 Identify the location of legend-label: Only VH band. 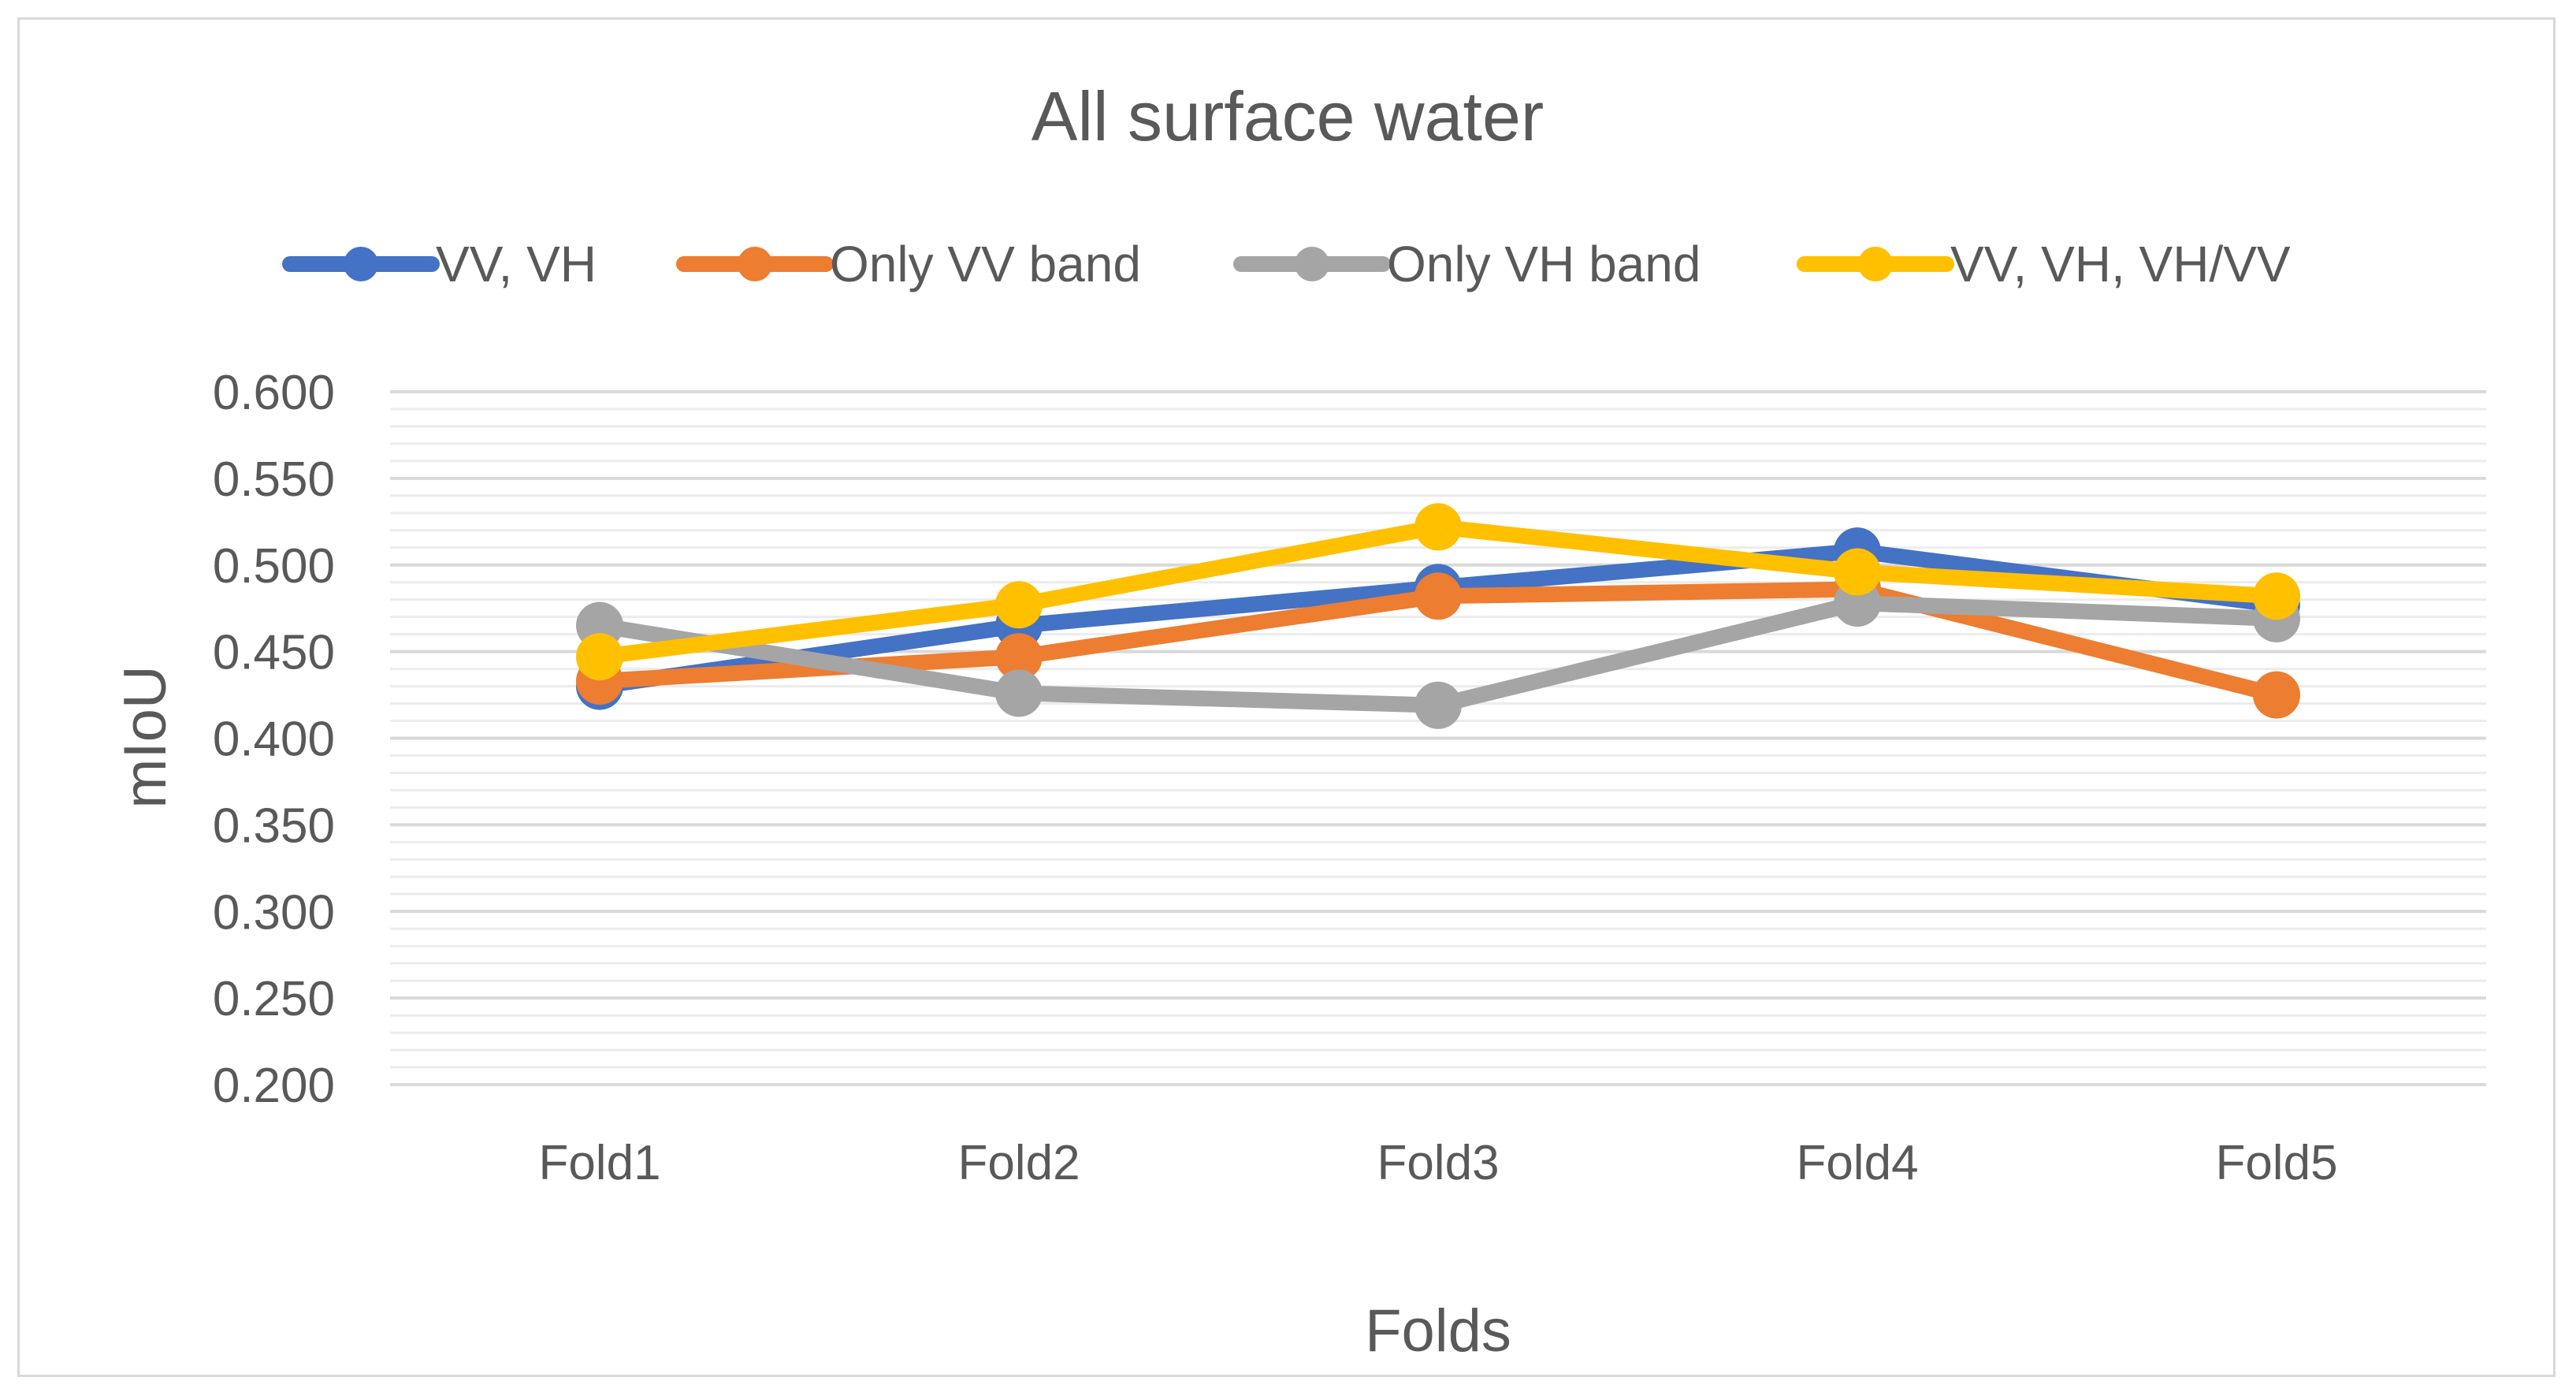
(1544, 264).